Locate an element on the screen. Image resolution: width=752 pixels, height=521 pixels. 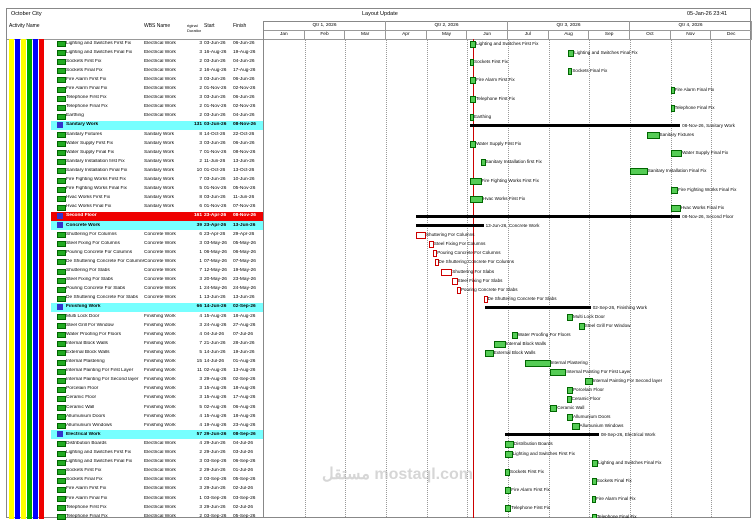
col-wbs-name: WBS Name is located at coordinates (157, 26).